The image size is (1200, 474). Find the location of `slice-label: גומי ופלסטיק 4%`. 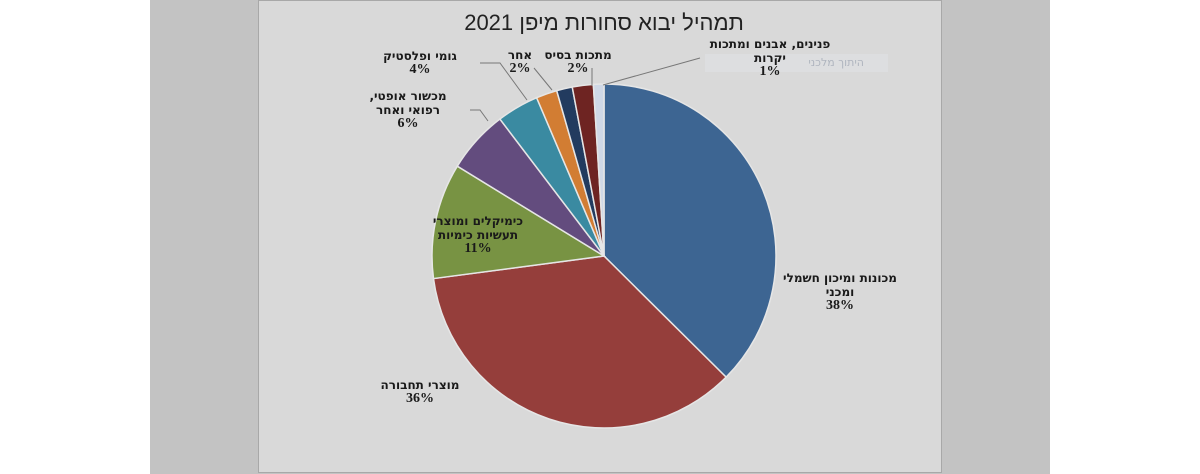

slice-label: גומי ופלסטיק 4% is located at coordinates (420, 63).